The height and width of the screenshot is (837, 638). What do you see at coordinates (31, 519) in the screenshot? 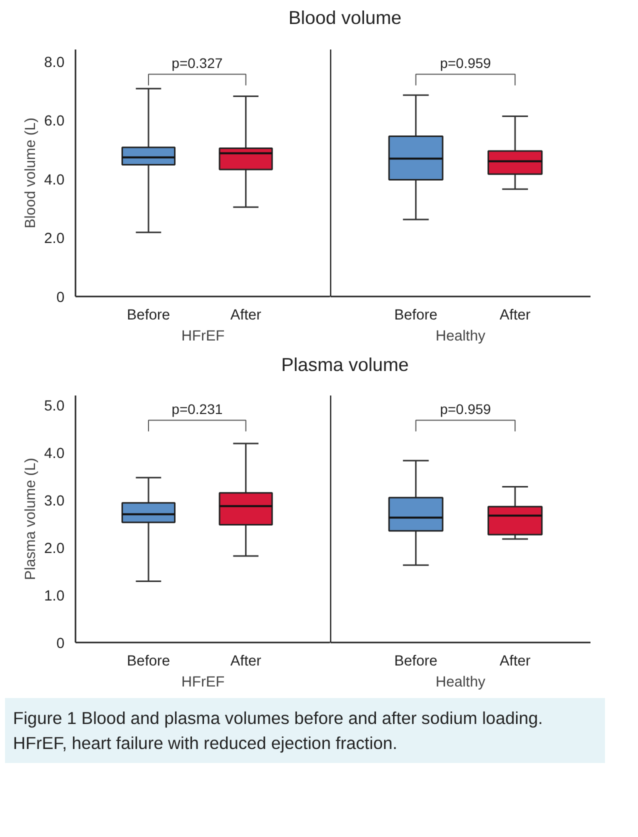
I see `y-axis-title: Plasma volume (L)` at bounding box center [31, 519].